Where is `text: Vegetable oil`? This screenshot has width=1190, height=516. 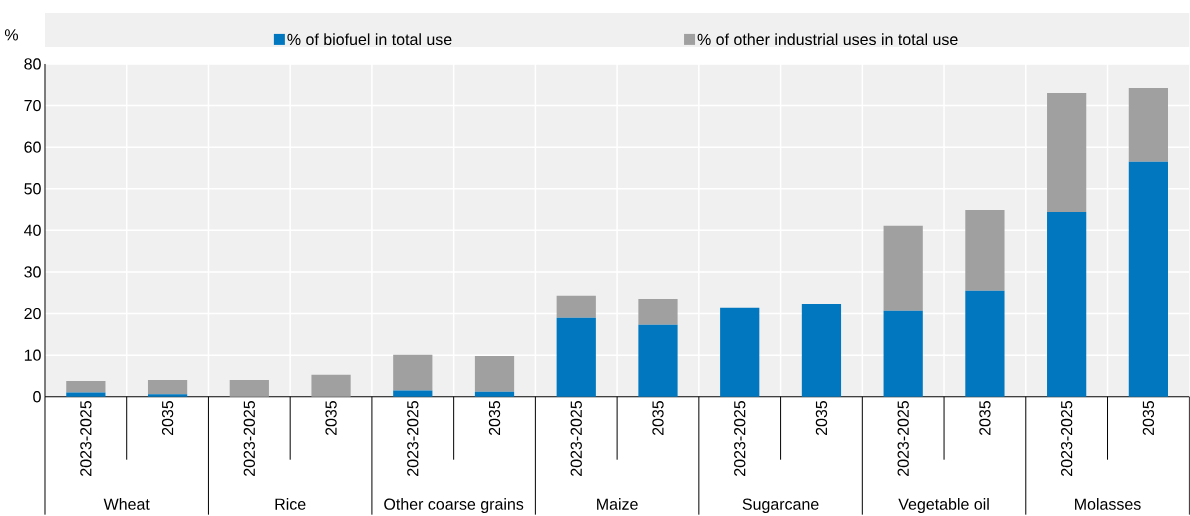 text: Vegetable oil is located at coordinates (943, 505).